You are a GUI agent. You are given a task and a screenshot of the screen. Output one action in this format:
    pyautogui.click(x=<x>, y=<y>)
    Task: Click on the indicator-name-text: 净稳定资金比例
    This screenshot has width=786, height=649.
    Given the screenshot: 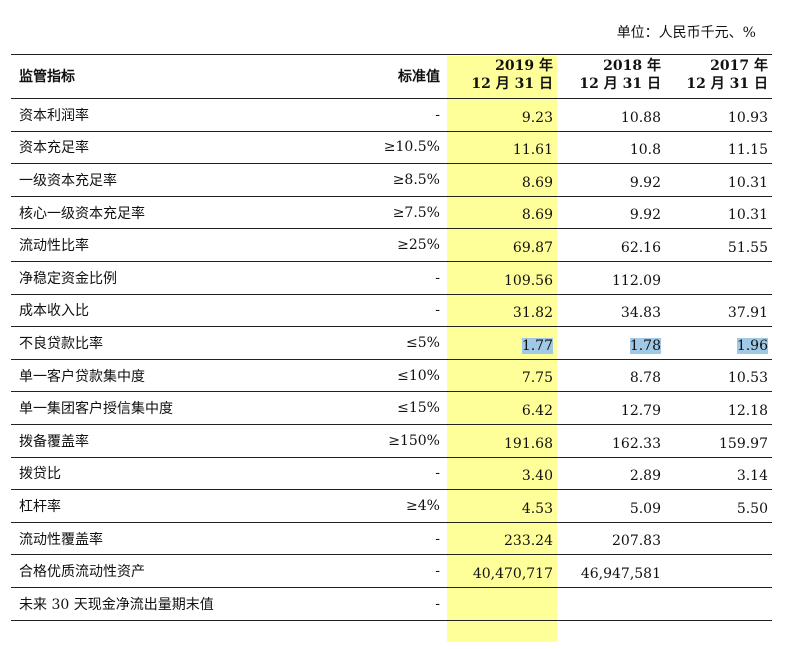 What is the action you would take?
    pyautogui.click(x=68, y=278)
    